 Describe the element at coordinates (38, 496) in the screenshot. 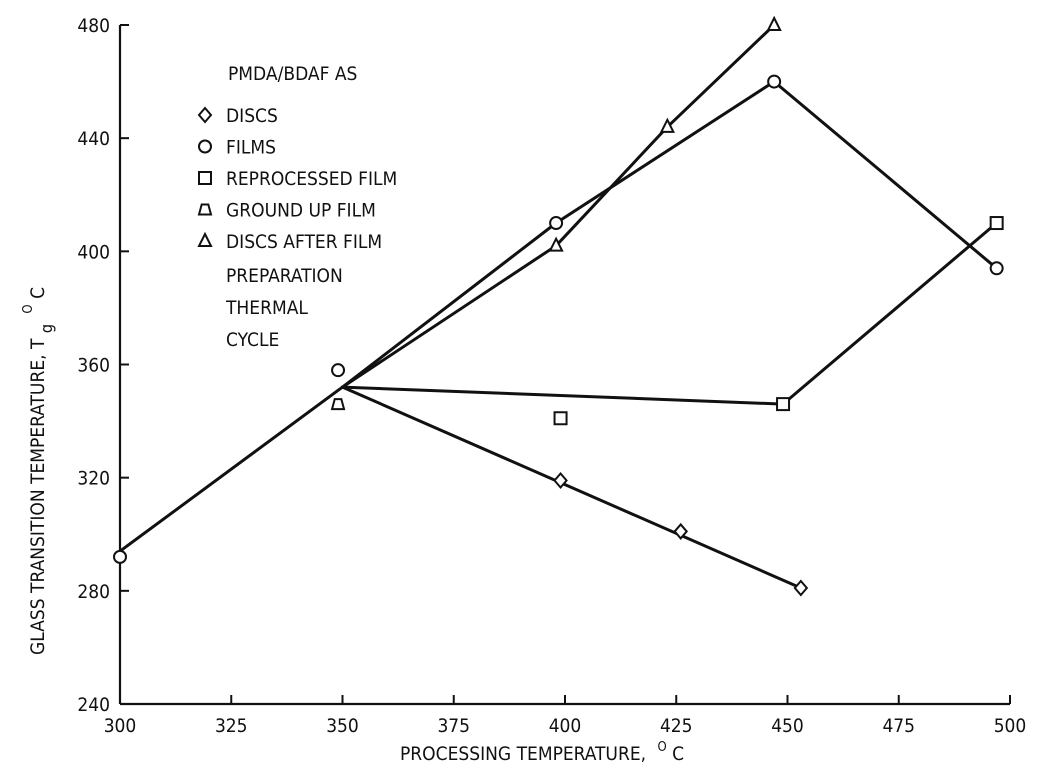

I see `y-axis-title-text: GLASS TRANSITION TEMPERATURE, T` at that location.